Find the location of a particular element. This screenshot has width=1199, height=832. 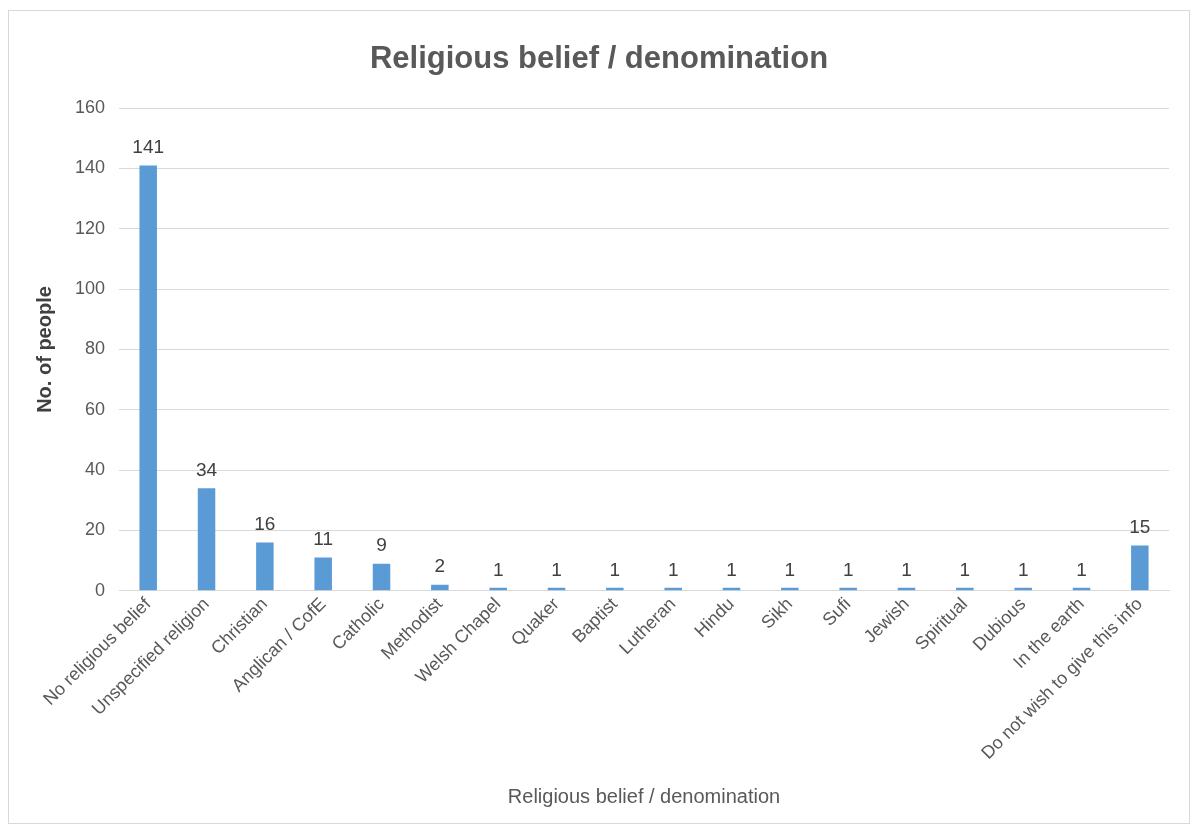

data-label: 15 is located at coordinates (1140, 527).